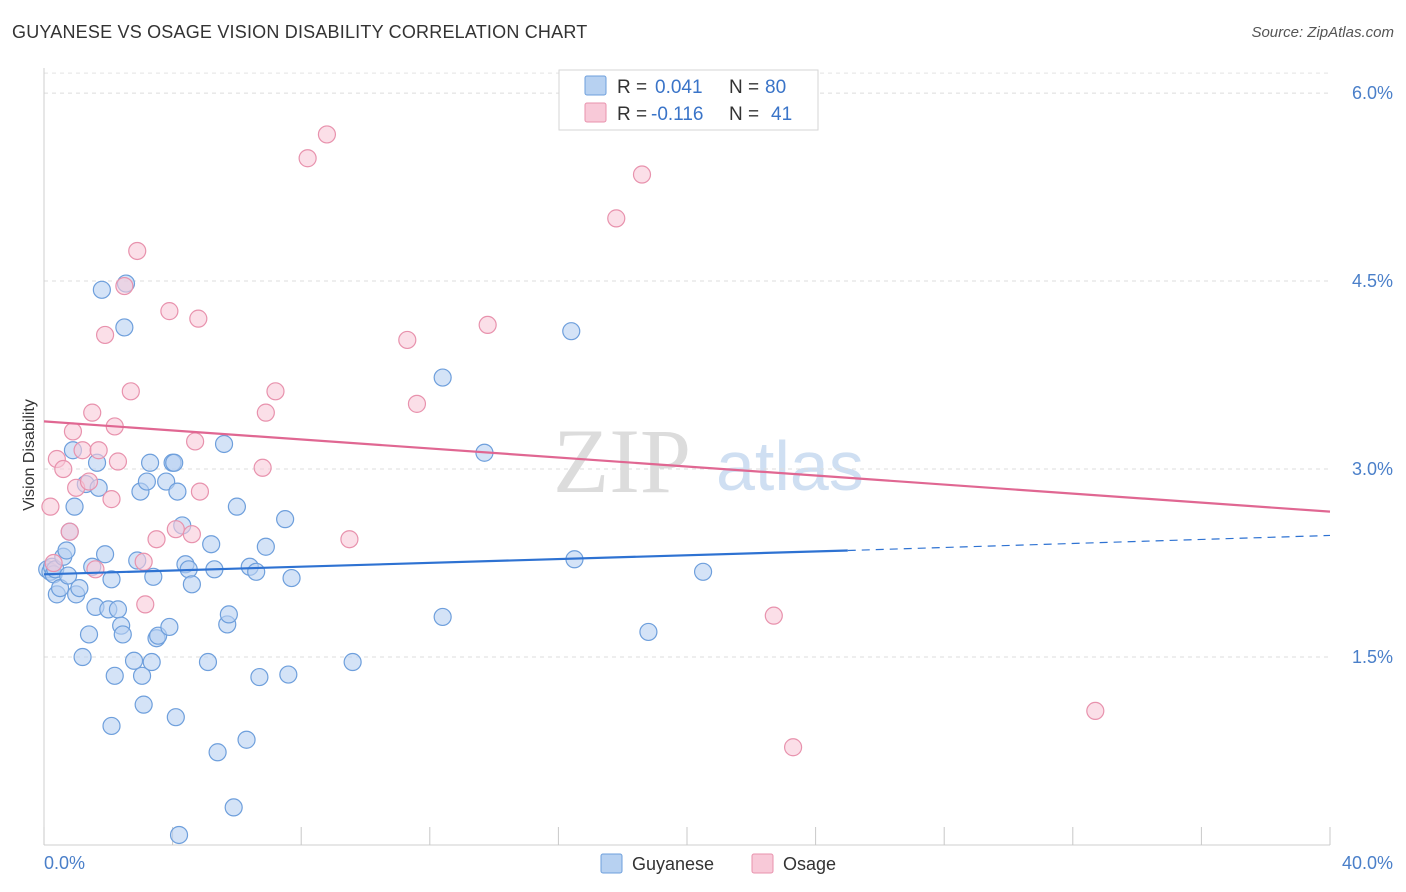 The height and width of the screenshot is (892, 1406). Describe the element at coordinates (1367, 863) in the screenshot. I see `x-tick-label-max: 40.0%` at that location.